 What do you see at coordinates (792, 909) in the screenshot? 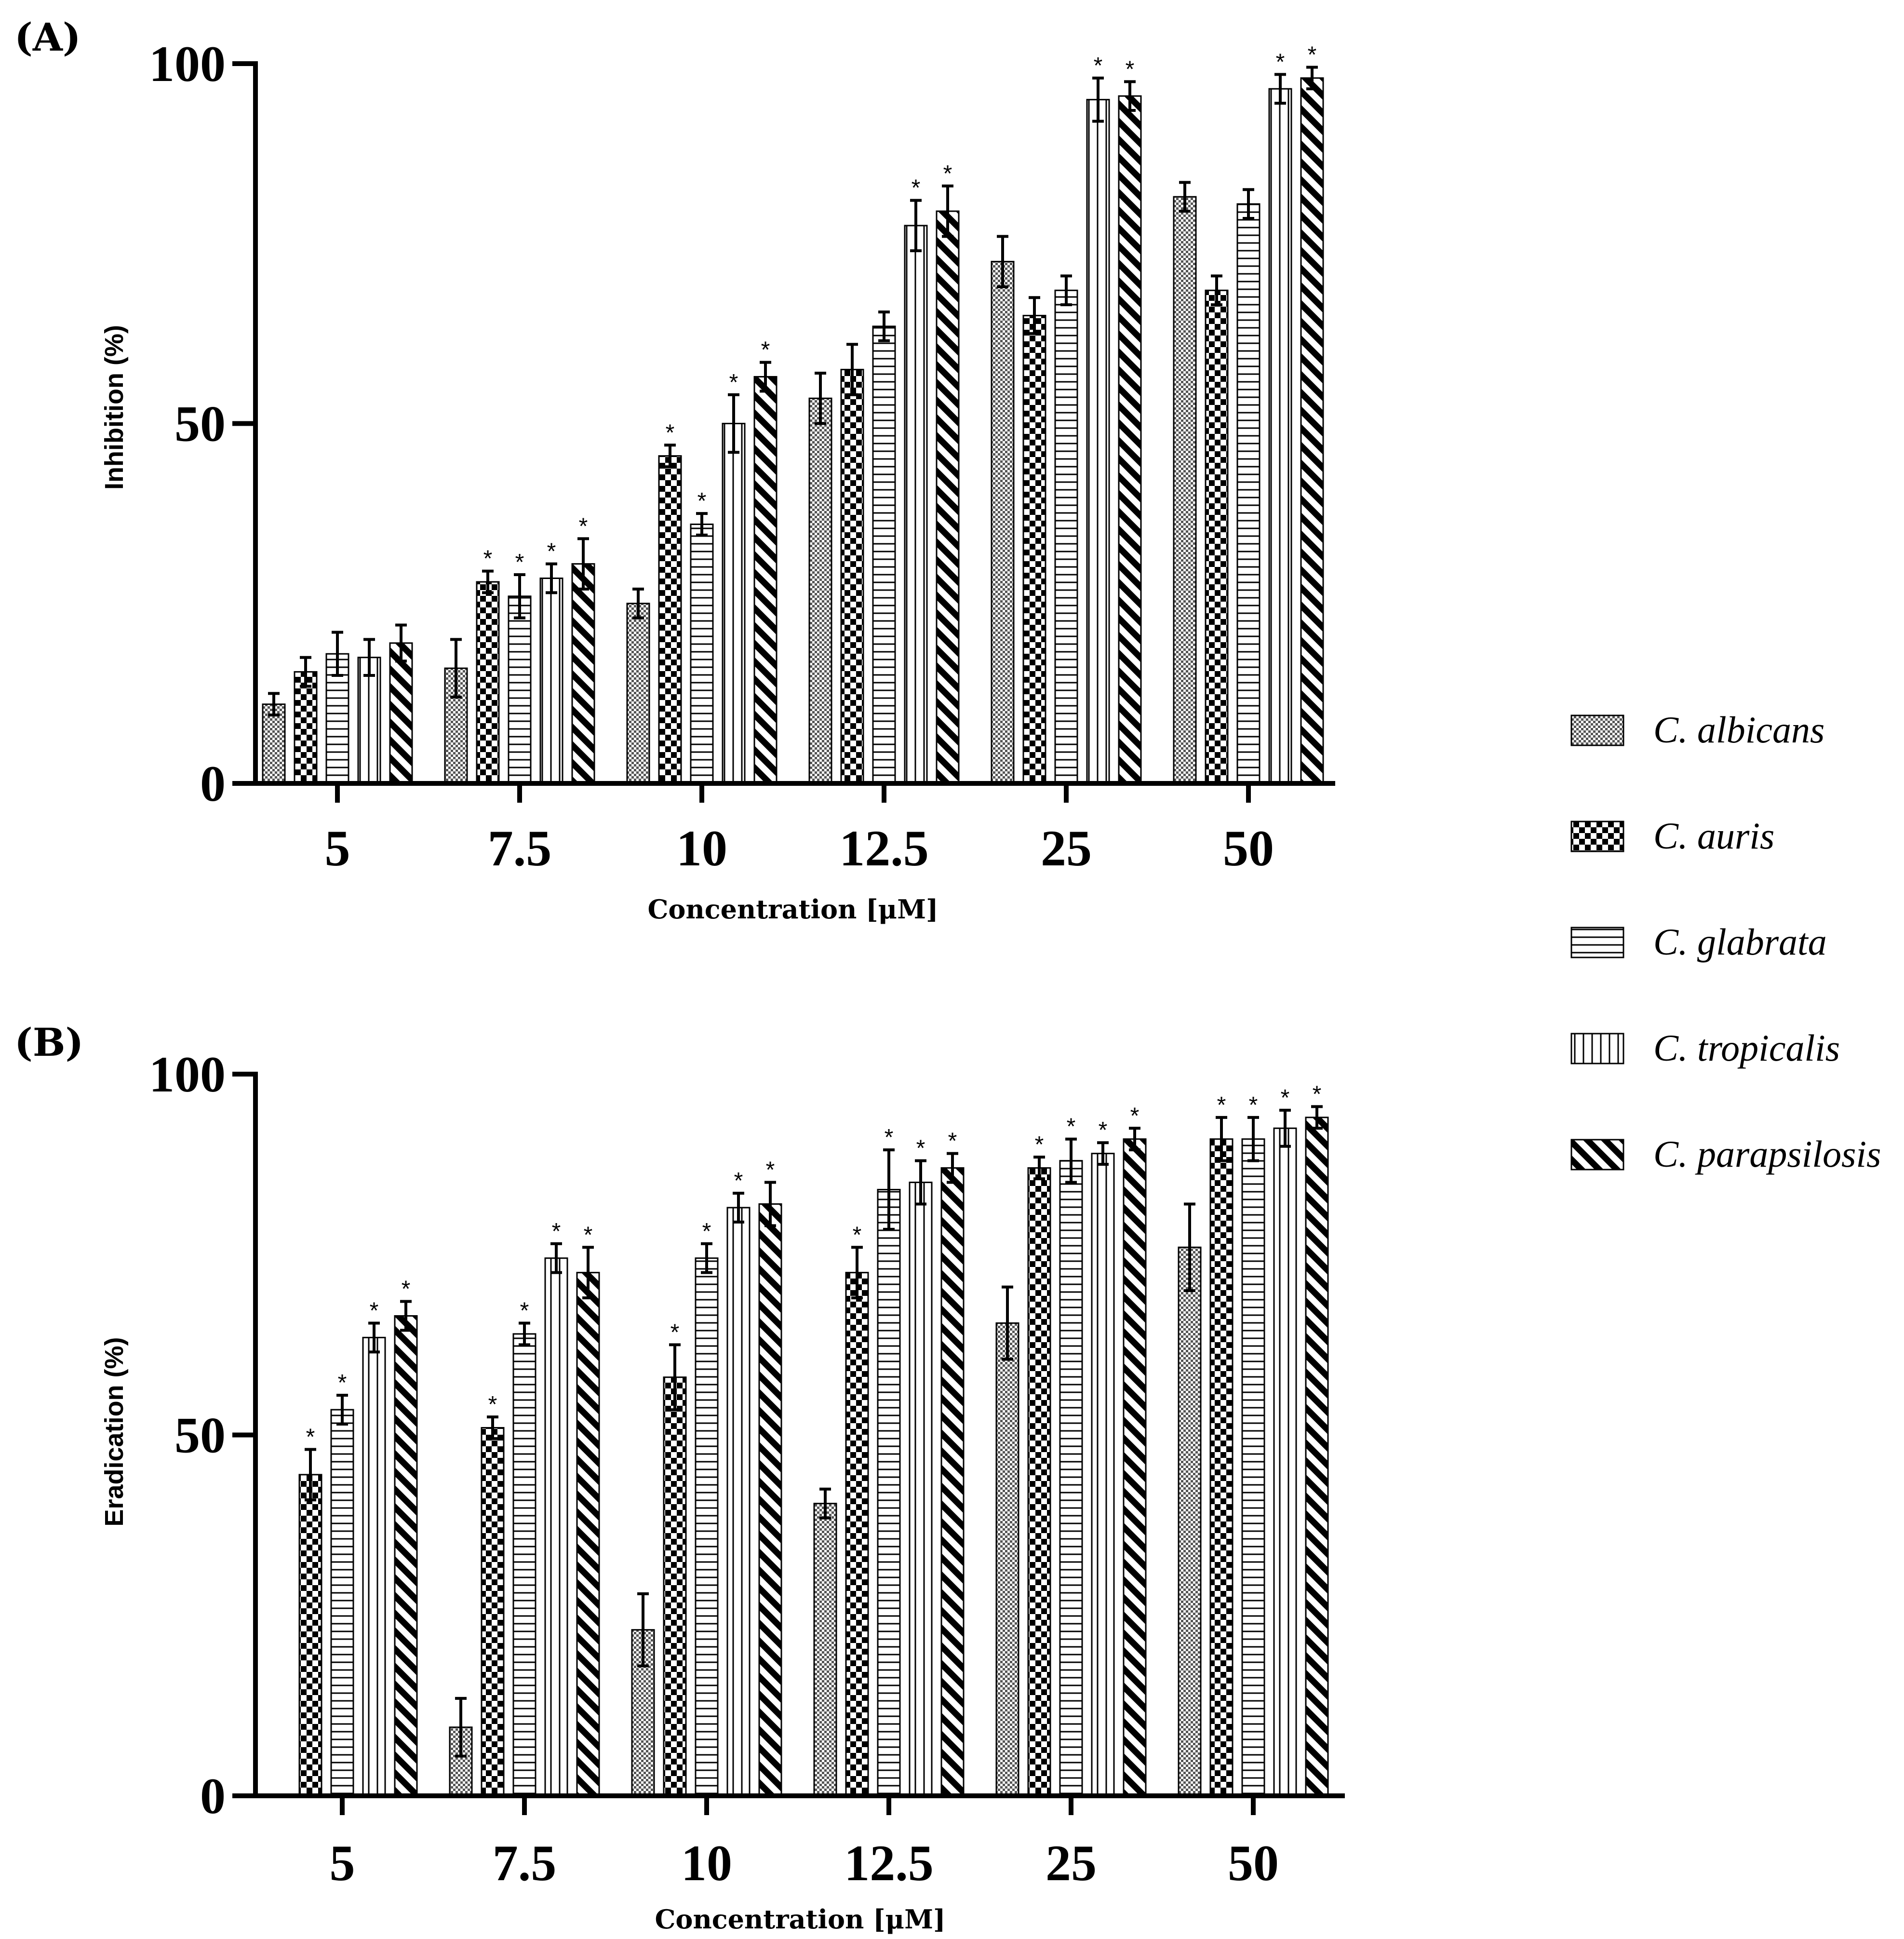
I see `panel-a-xlabel: Concentration [μM]` at bounding box center [792, 909].